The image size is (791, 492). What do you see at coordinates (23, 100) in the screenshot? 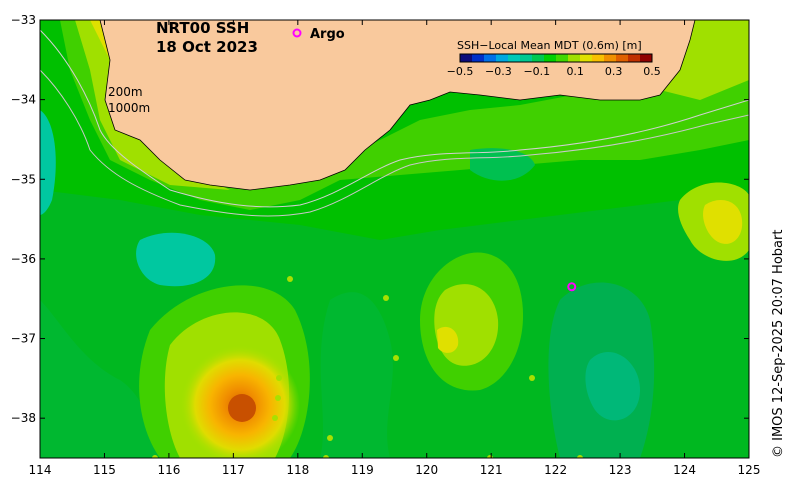
I see `y-tick-label: −34` at bounding box center [23, 100].